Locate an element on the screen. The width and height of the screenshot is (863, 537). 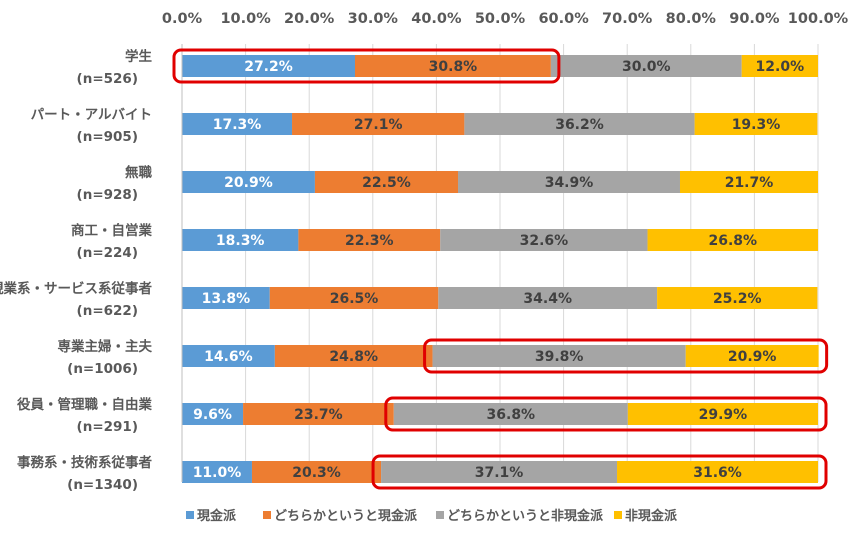
category-label: 商工・自営業 is located at coordinates (111, 230).